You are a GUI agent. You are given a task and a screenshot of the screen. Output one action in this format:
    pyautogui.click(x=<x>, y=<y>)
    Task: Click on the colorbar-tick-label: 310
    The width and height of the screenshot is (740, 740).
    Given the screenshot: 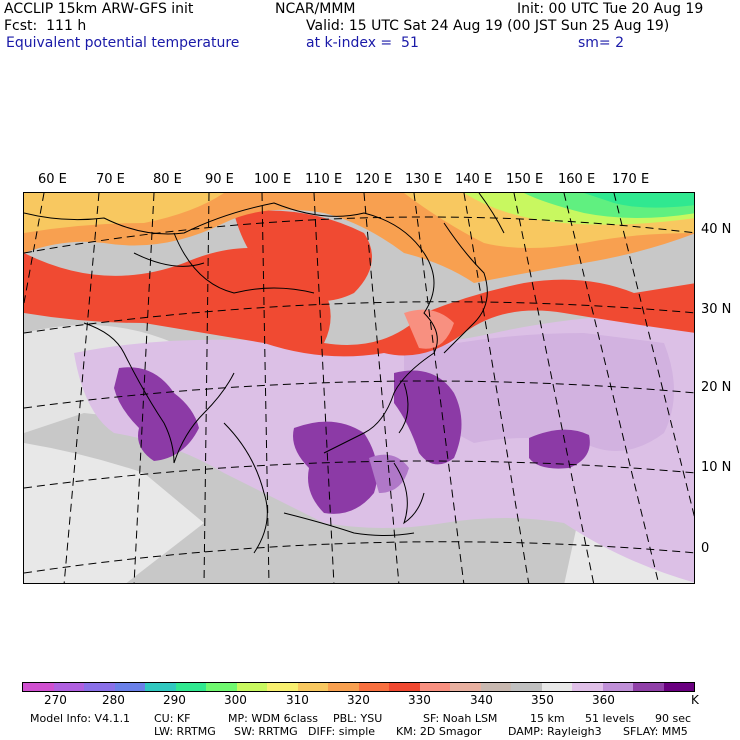 What is the action you would take?
    pyautogui.click(x=297, y=700)
    